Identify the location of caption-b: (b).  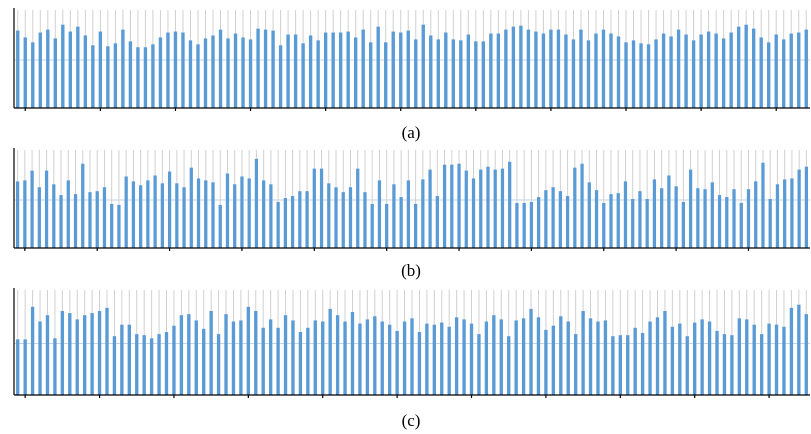
(411, 270).